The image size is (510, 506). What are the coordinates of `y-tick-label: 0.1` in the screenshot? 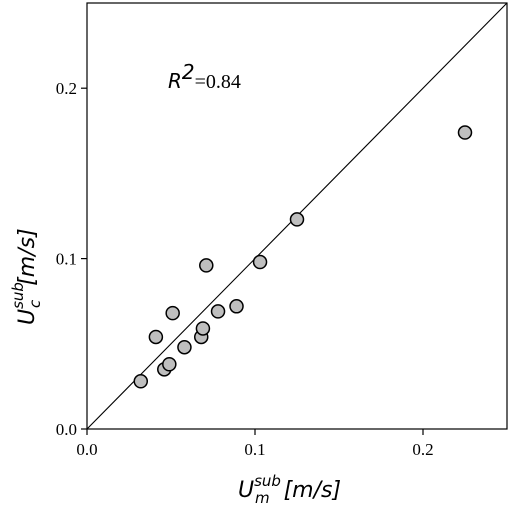 It's located at (66, 259).